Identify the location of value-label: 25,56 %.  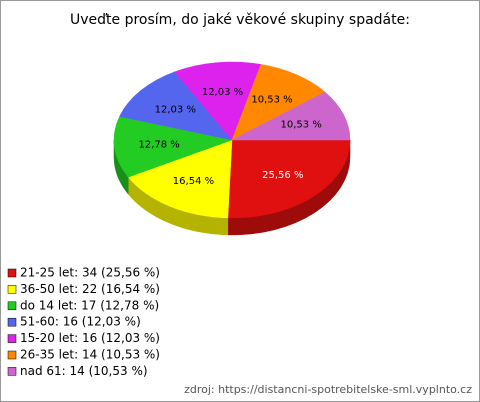
(282, 175).